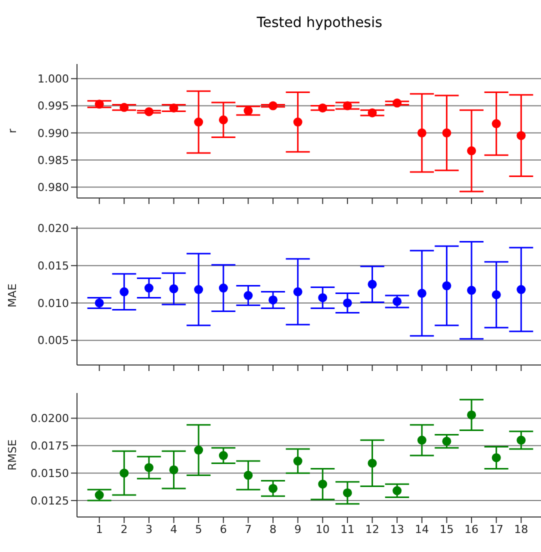 Image resolution: width=541 pixels, height=552 pixels. What do you see at coordinates (49, 501) in the screenshot?
I see `y-tick-label: 0.0125` at bounding box center [49, 501].